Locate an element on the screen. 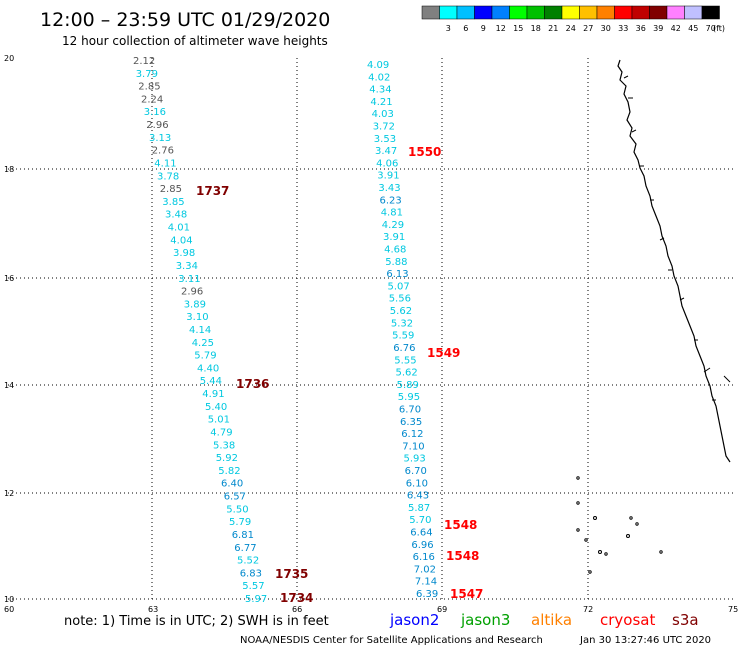 Image resolution: width=740 pixels, height=650 pixels. wave-height-value: 2.85 is located at coordinates (149, 87).